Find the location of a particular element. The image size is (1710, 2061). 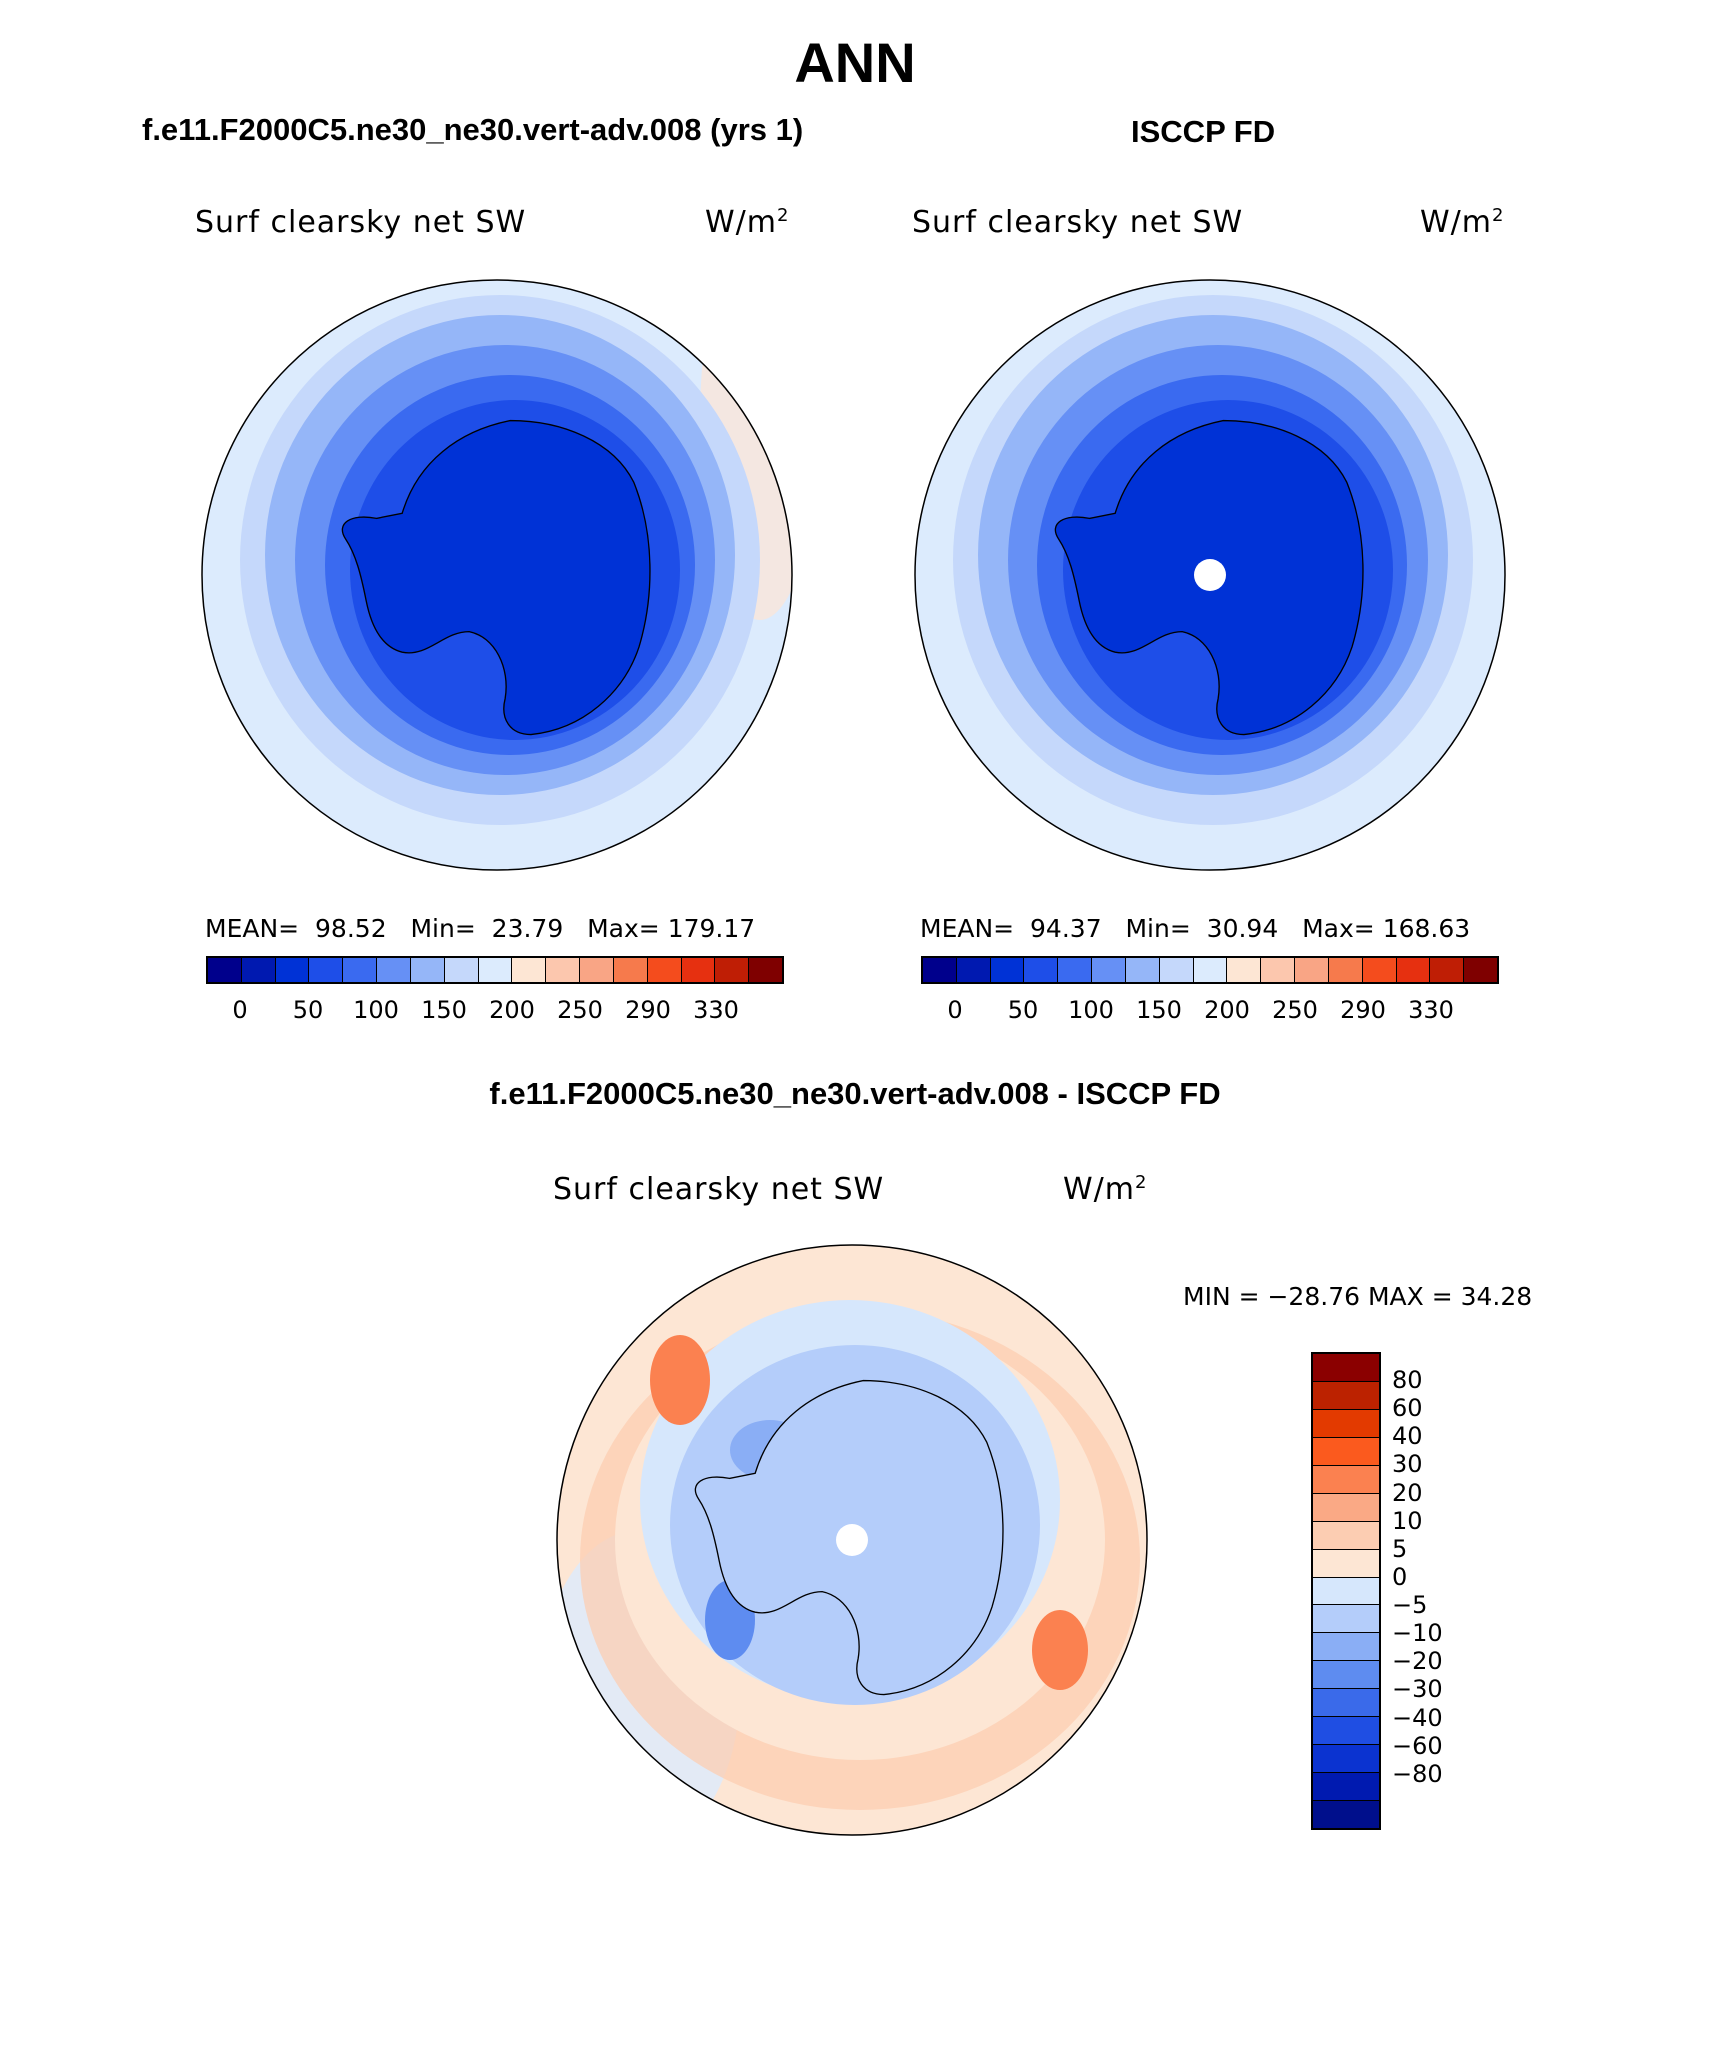

colorbar-tick-label: −60 is located at coordinates (1417, 1745).